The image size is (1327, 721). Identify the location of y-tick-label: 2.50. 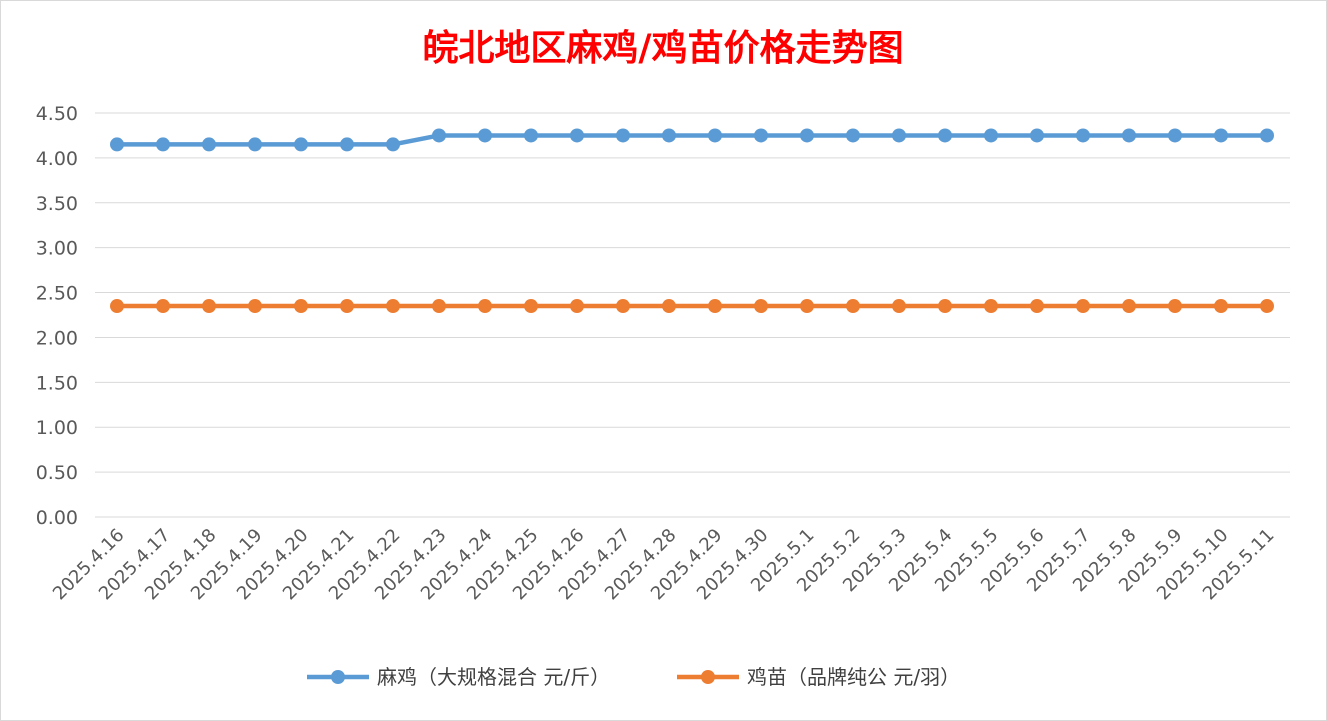
(57, 294).